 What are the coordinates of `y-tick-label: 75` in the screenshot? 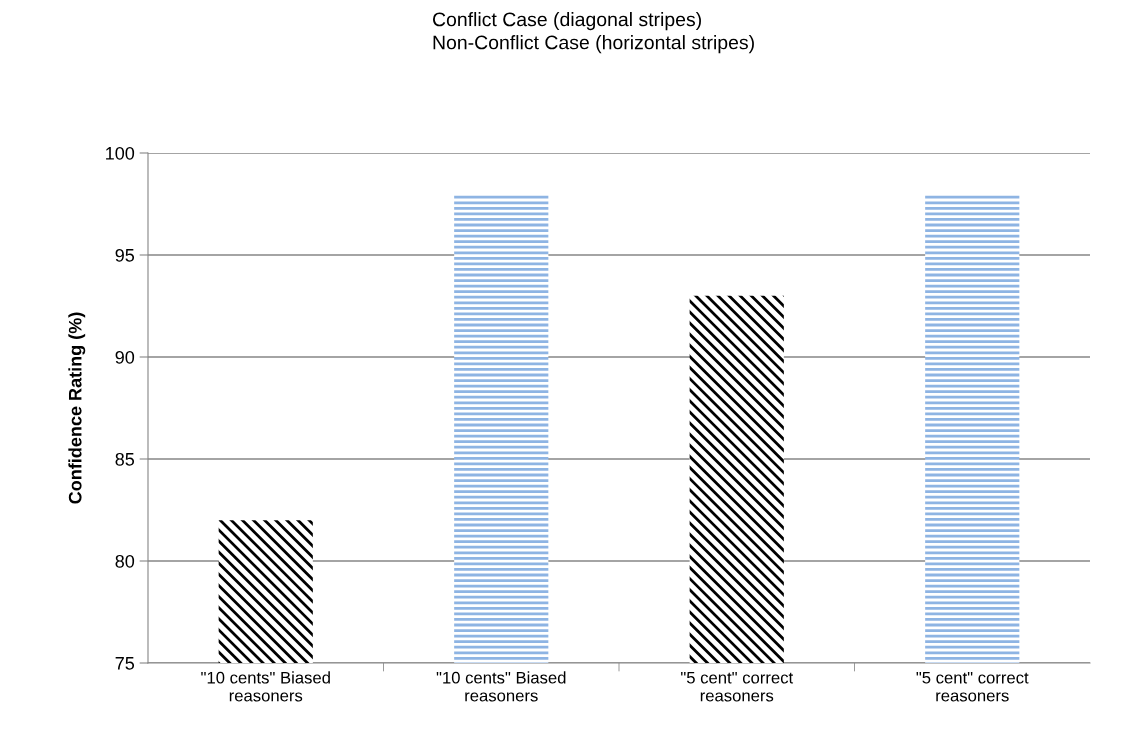 It's located at (125, 663).